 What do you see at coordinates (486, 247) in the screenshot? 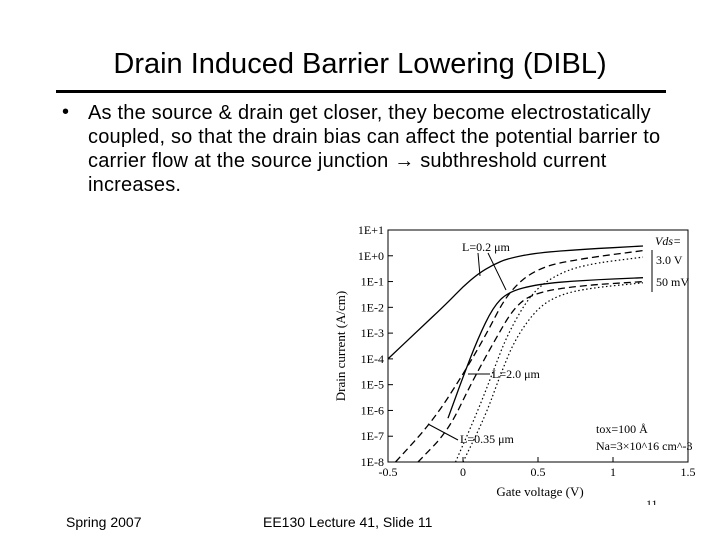
I see `label-l-short: L=0.2 μm` at bounding box center [486, 247].